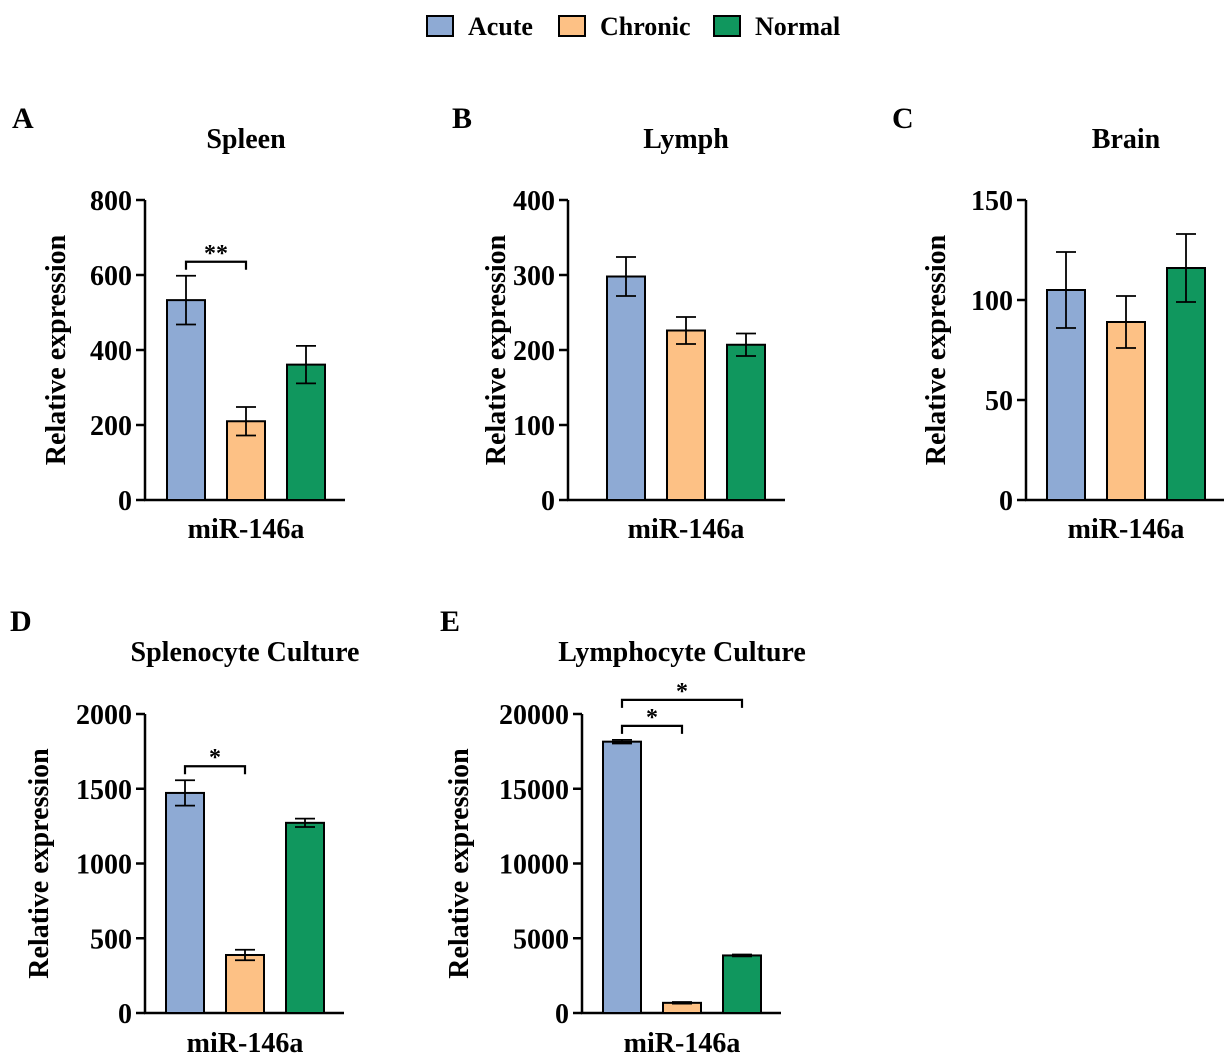 The width and height of the screenshot is (1224, 1057). I want to click on y-tick-label: 10000, so click(534, 865).